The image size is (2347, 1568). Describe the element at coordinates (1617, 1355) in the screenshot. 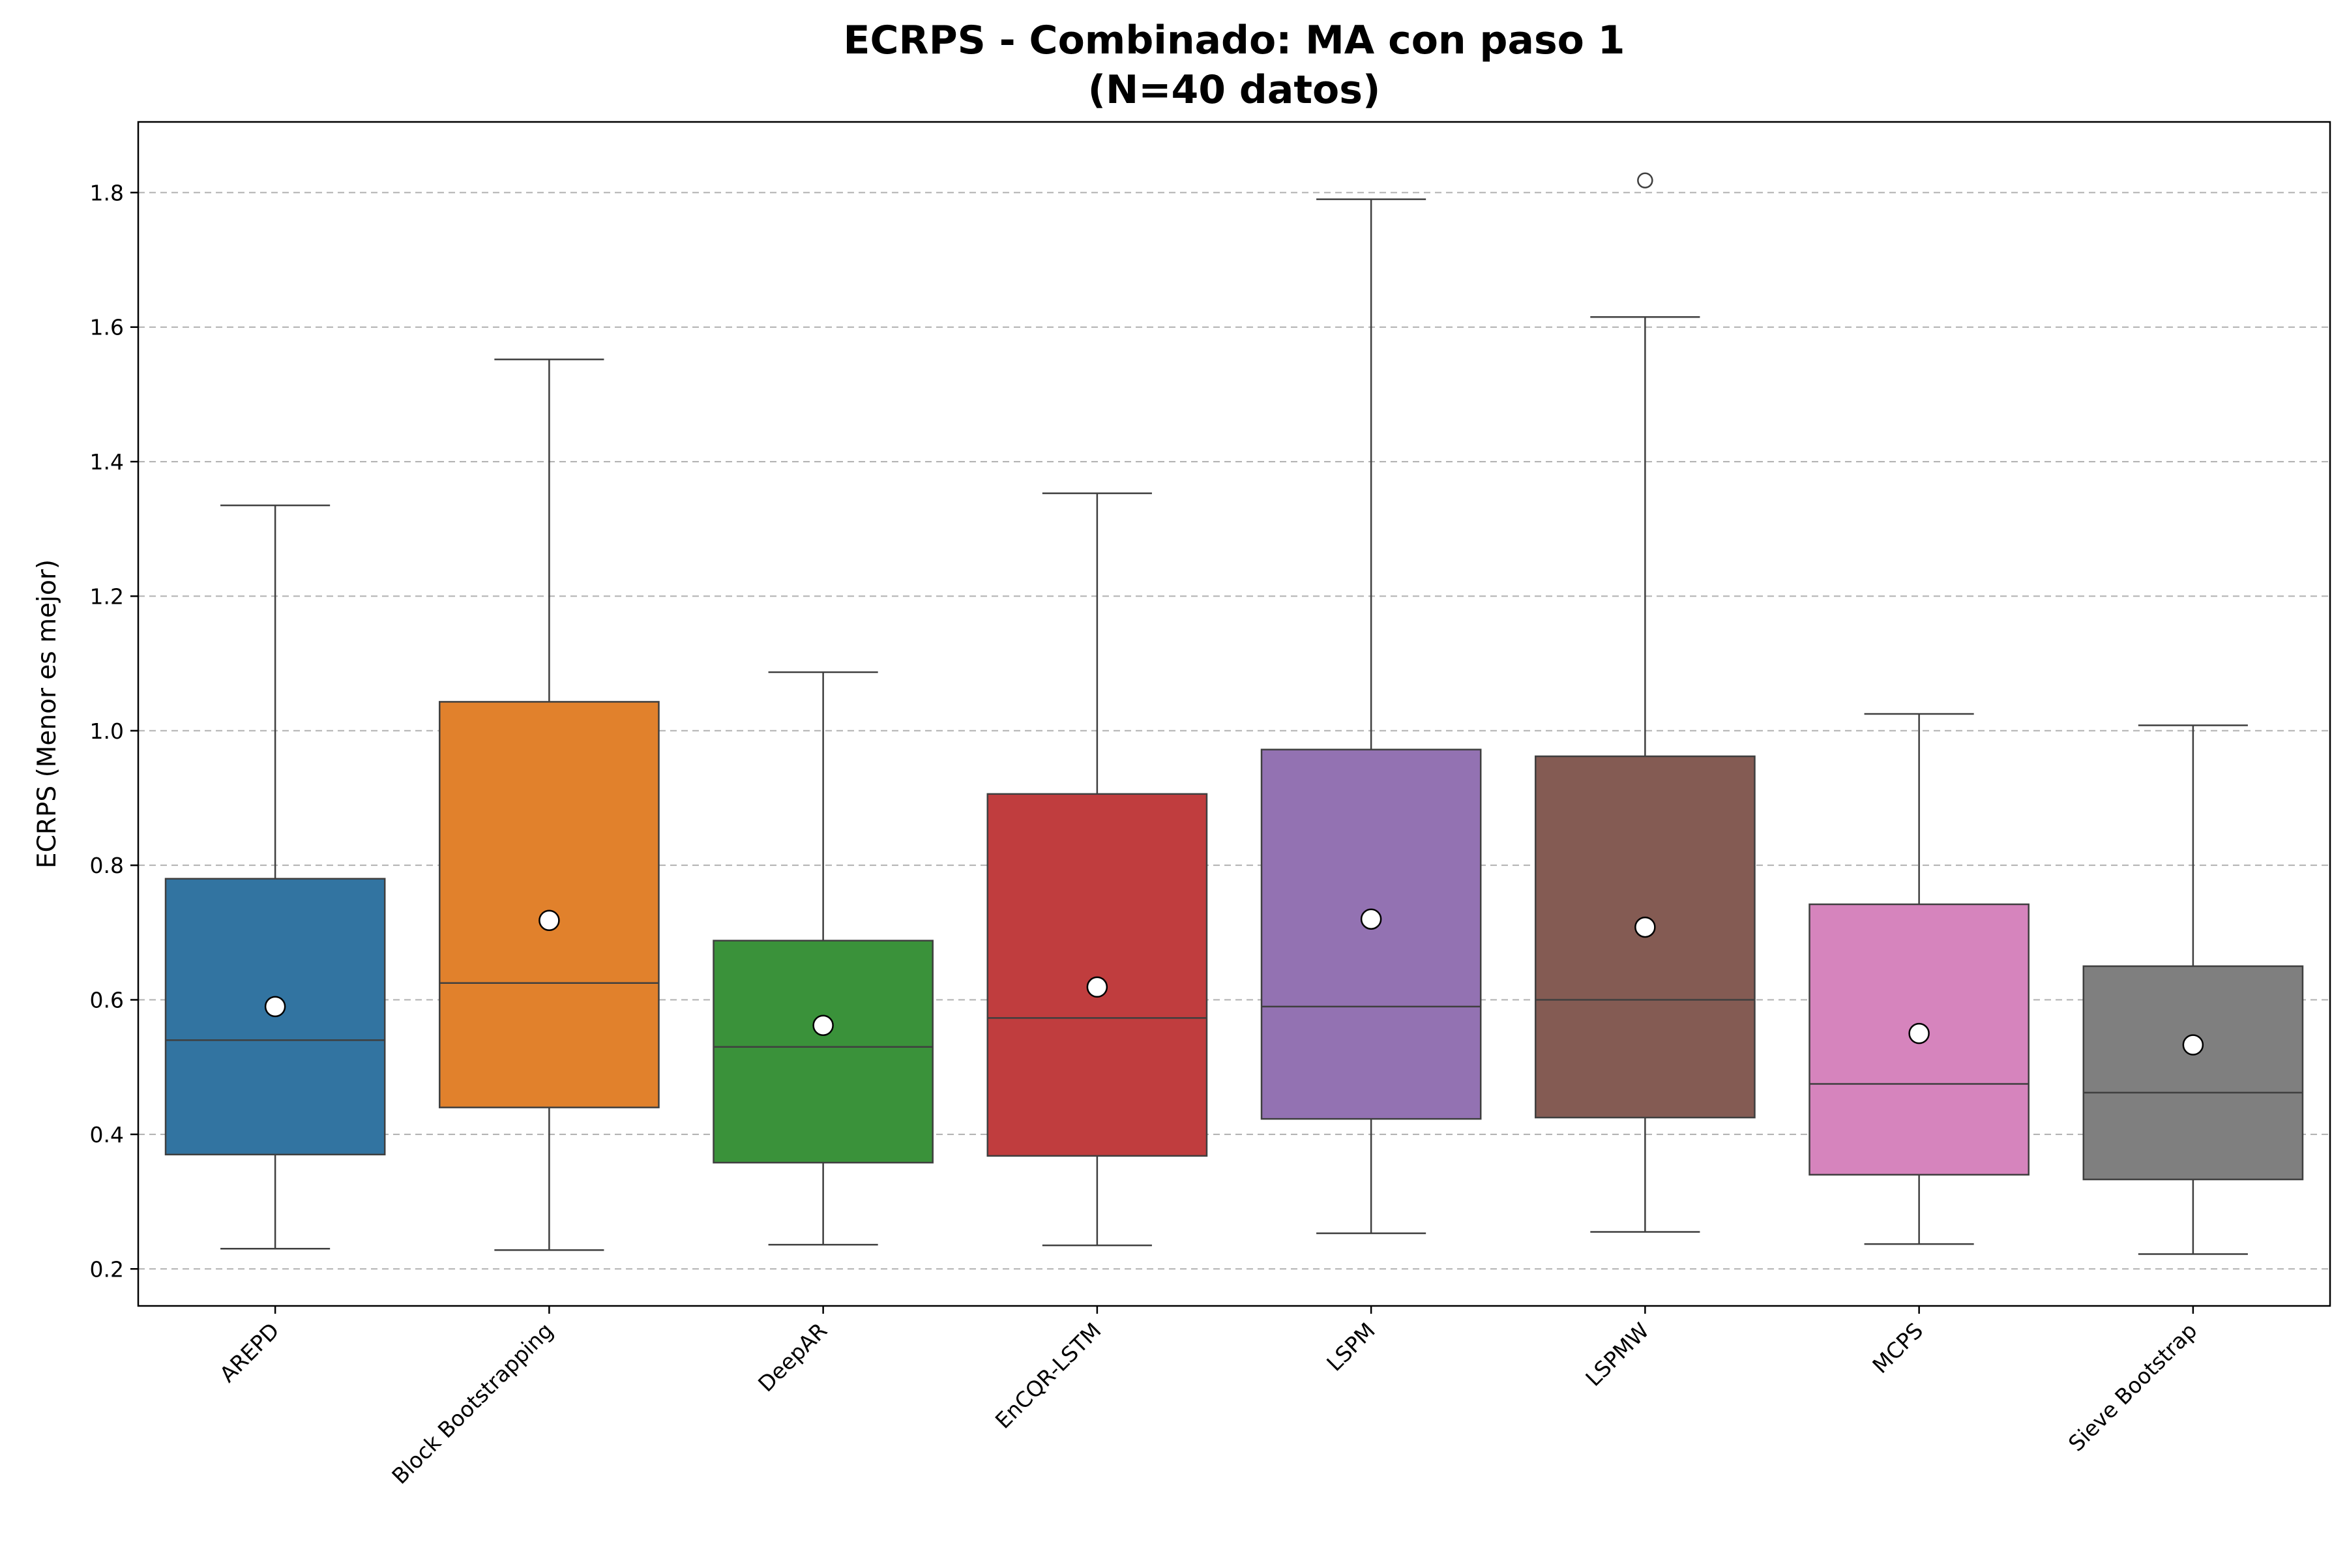

I see `x-tick-label: LSPMW` at that location.